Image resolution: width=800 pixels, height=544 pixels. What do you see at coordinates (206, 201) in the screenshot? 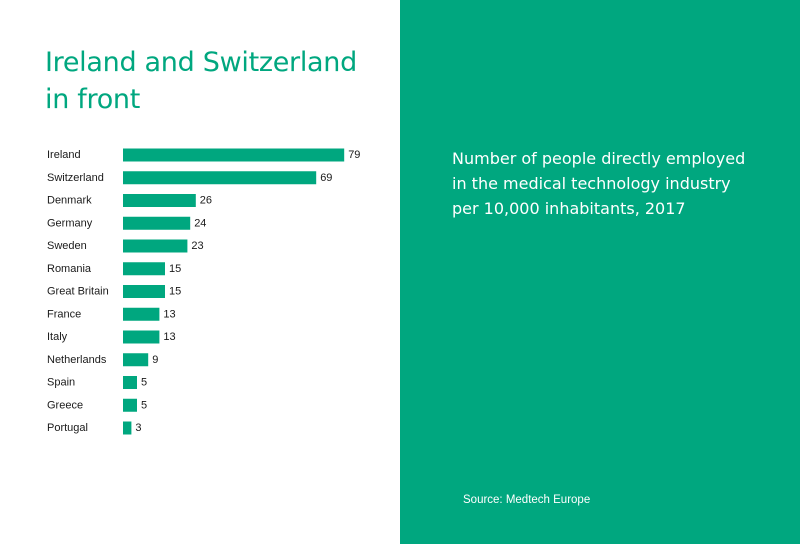
I see `bar-value-label: 26` at bounding box center [206, 201].